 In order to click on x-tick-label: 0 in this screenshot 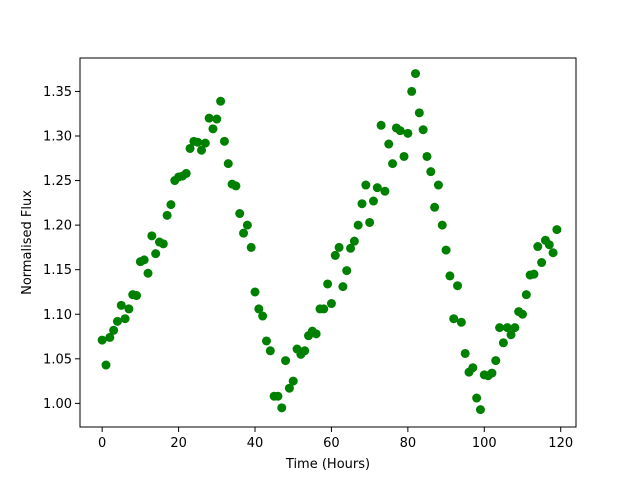, I will do `click(102, 443)`.